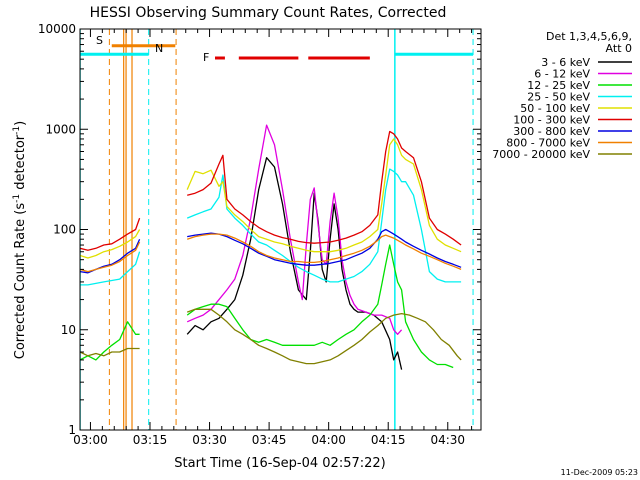  What do you see at coordinates (99, 40) in the screenshot?
I see `s-flag-label: S` at bounding box center [99, 40].